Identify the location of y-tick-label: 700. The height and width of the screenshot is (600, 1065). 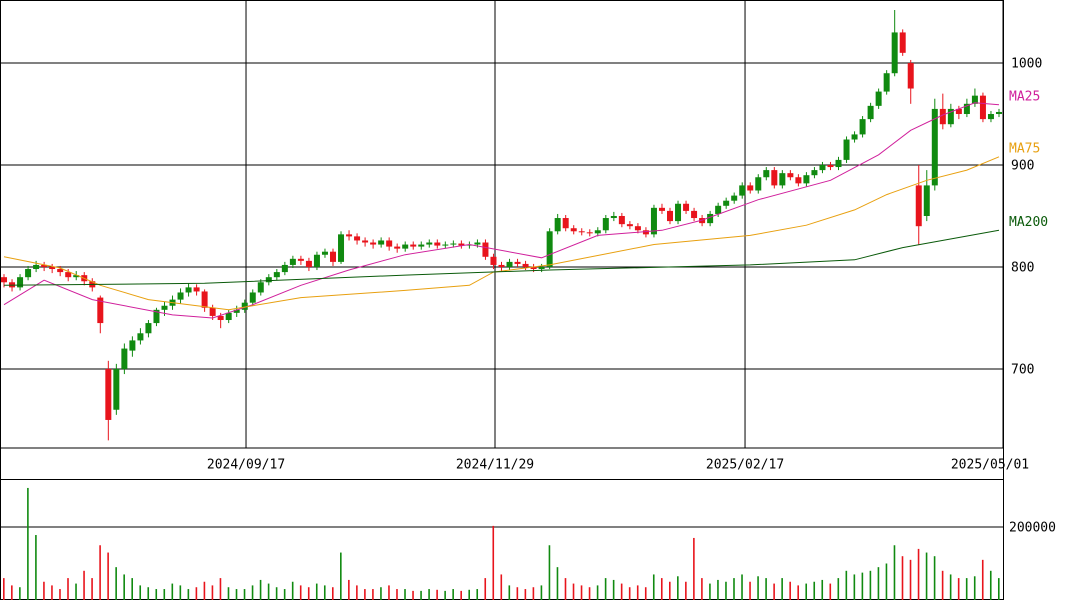
(1022, 369).